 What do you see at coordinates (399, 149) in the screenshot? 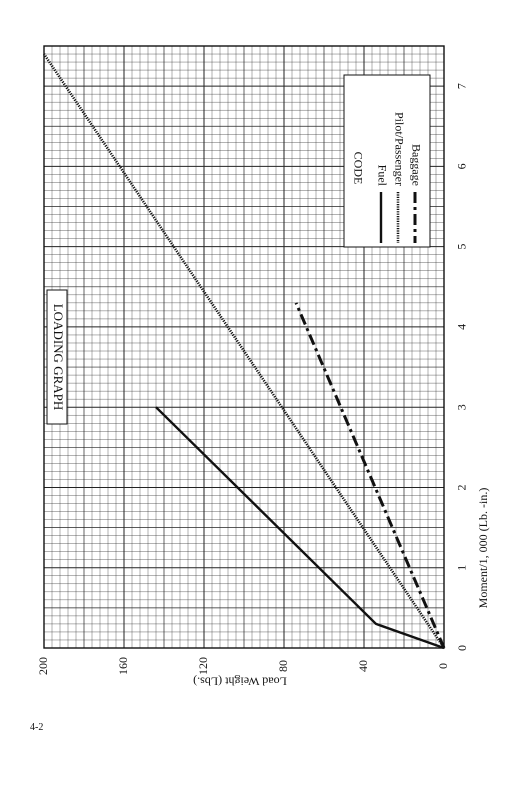
I see `legend-label-pilot-passenger: Pilot/Passenger` at bounding box center [399, 149].